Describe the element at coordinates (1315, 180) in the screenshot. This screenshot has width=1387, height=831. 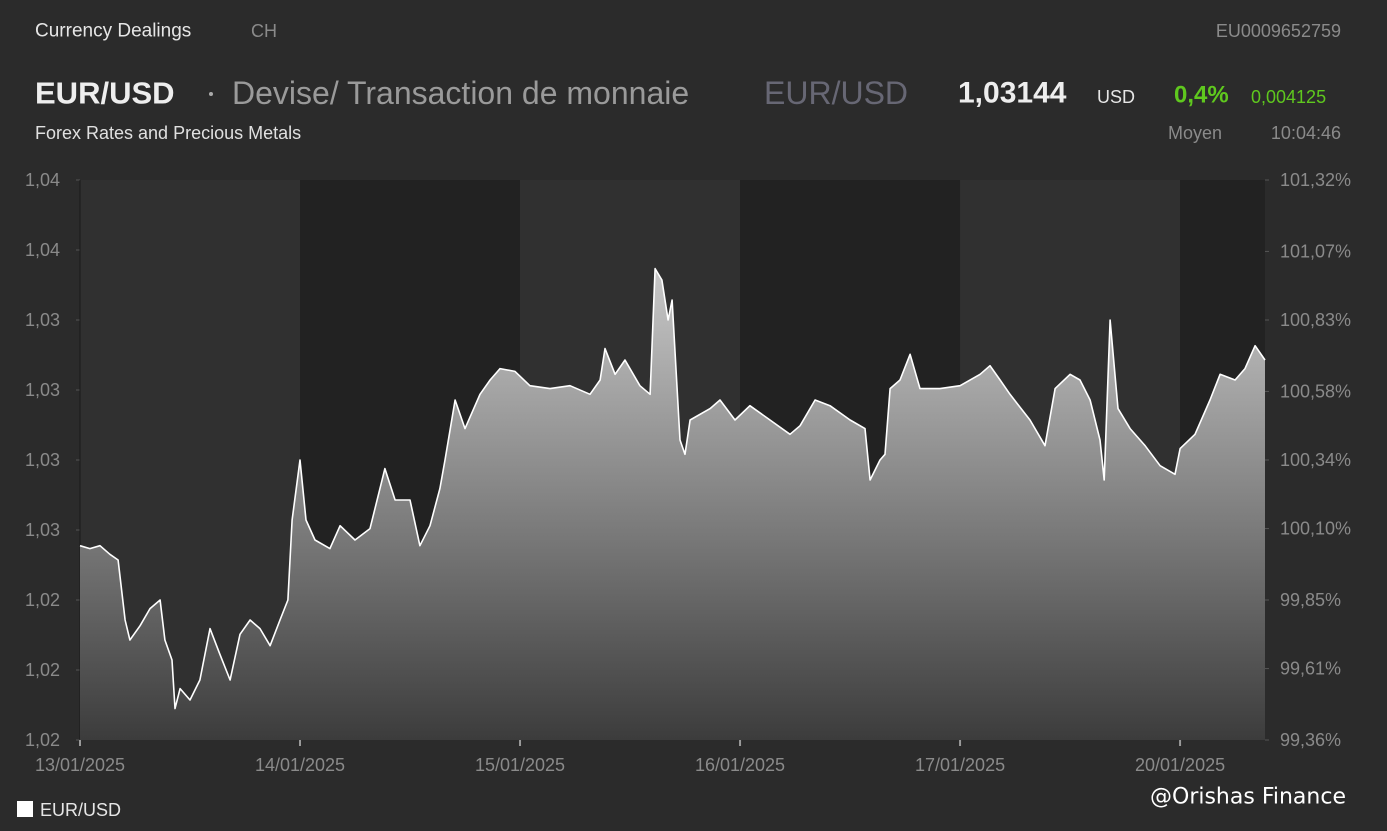
I see `y2-tick-label: 101,32%` at that location.